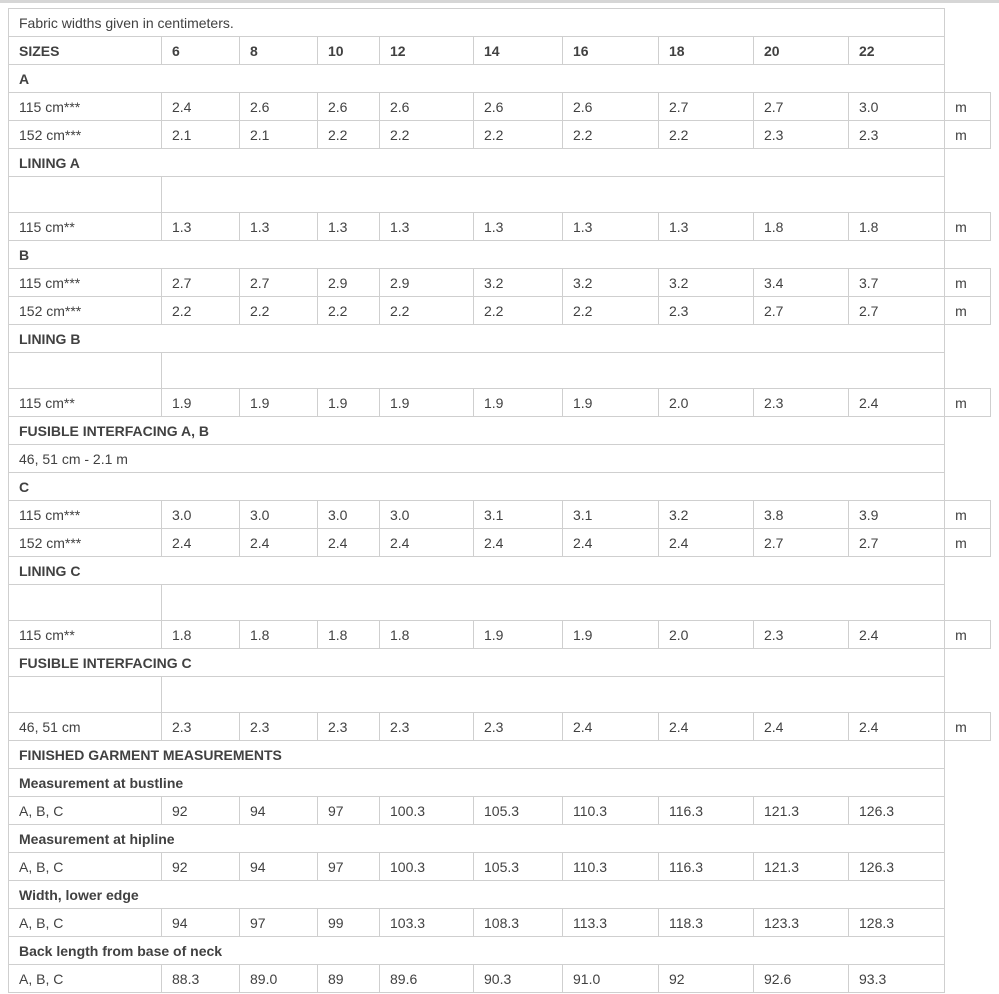  I want to click on table-row-data: 115 cm*** 2.4 2.6 2.6 2.6 2.6 2.6 2.7 2.7 3.0 m, so click(500, 106).